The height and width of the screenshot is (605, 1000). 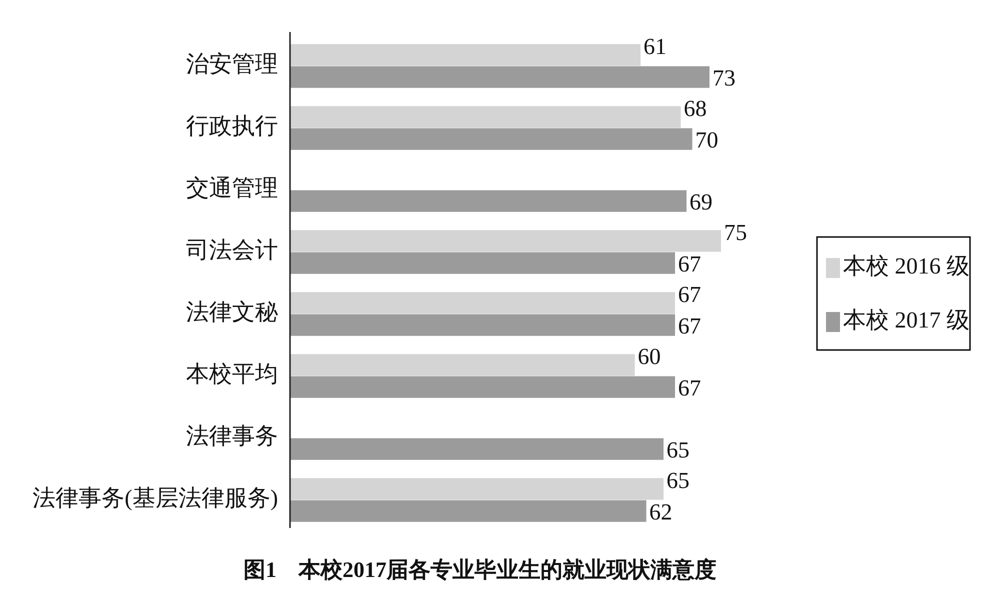 I want to click on data-label: 73, so click(x=724, y=77).